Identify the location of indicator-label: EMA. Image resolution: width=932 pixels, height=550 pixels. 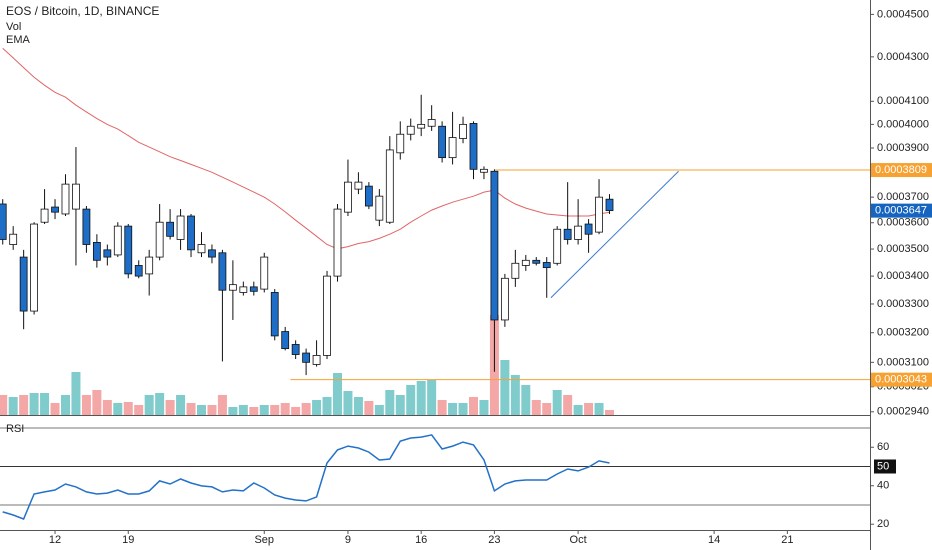
(18, 40).